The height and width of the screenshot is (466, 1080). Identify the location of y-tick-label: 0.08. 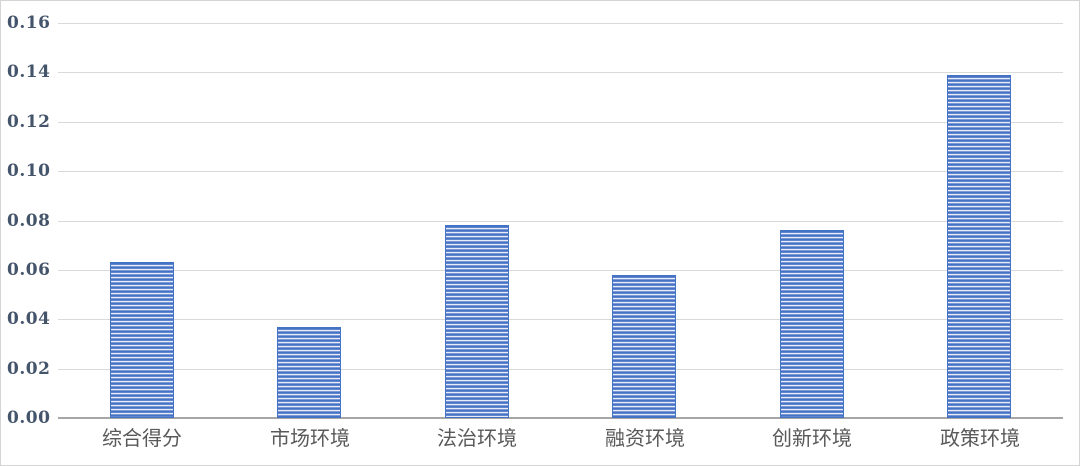
(29, 221).